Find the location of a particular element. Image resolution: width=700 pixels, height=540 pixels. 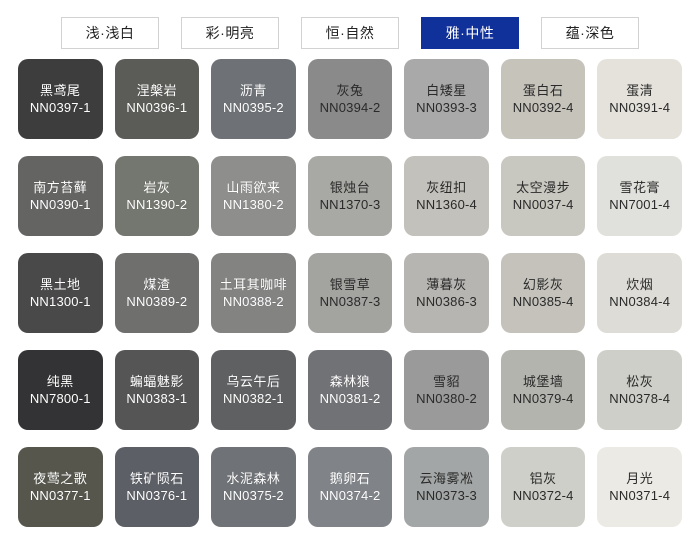

color-code: NN0037-4 is located at coordinates (543, 204).